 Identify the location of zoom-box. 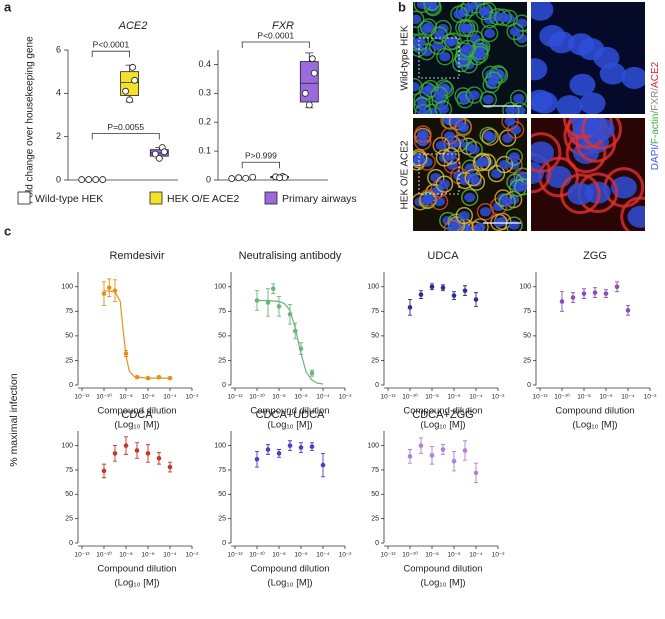
(439, 58).